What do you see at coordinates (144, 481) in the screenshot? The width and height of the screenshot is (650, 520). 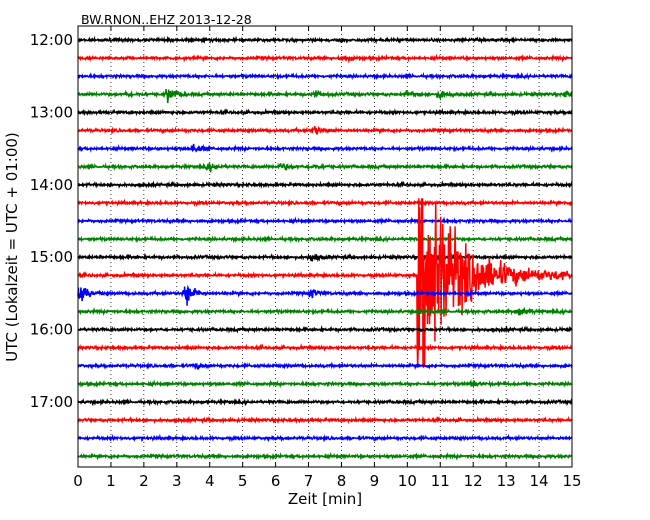 I see `x-tick-label: 2` at bounding box center [144, 481].